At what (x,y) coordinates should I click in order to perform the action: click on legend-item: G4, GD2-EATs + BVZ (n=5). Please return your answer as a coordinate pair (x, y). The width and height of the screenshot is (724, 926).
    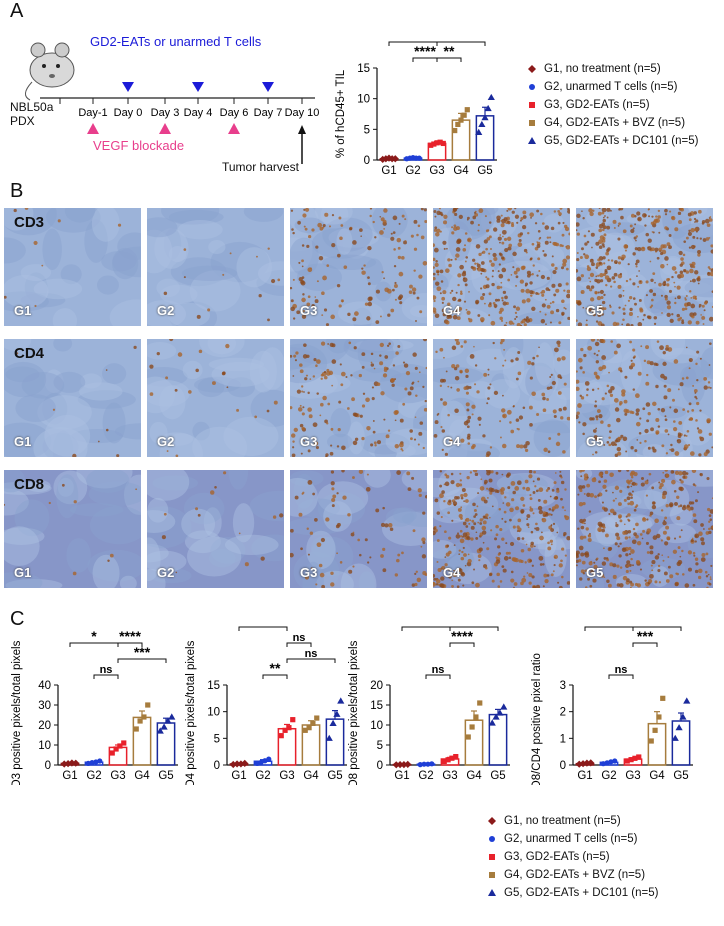
    Looking at the image, I should click on (571, 875).